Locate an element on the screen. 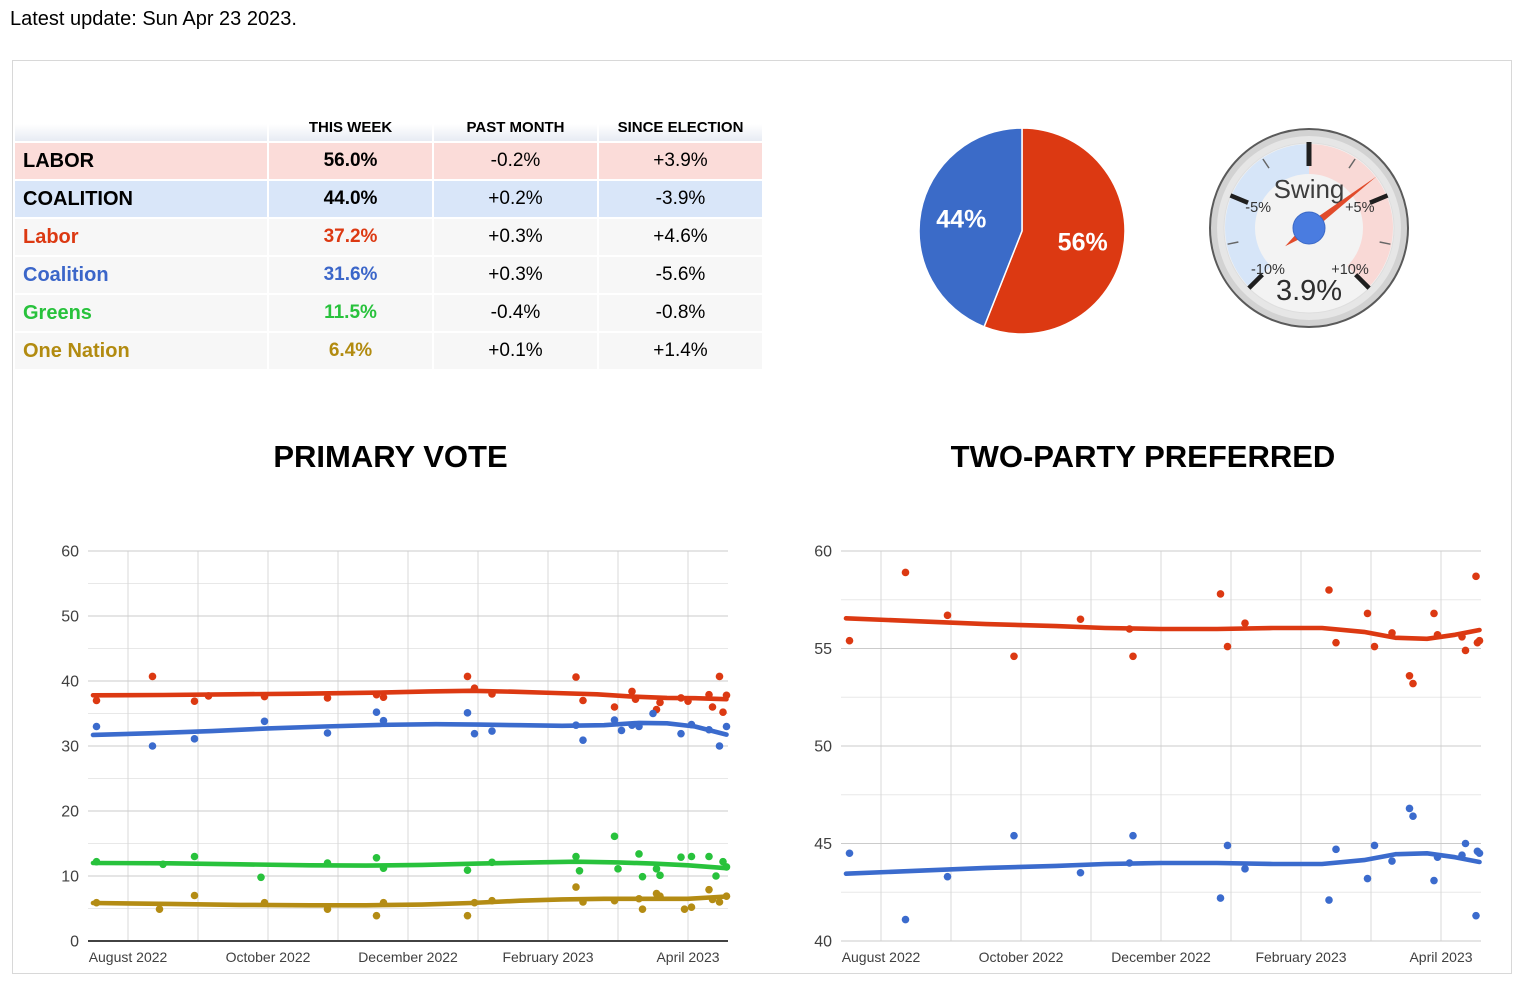 Image resolution: width=1525 pixels, height=981 pixels. y-axis-tick-label: 55 is located at coordinates (823, 649).